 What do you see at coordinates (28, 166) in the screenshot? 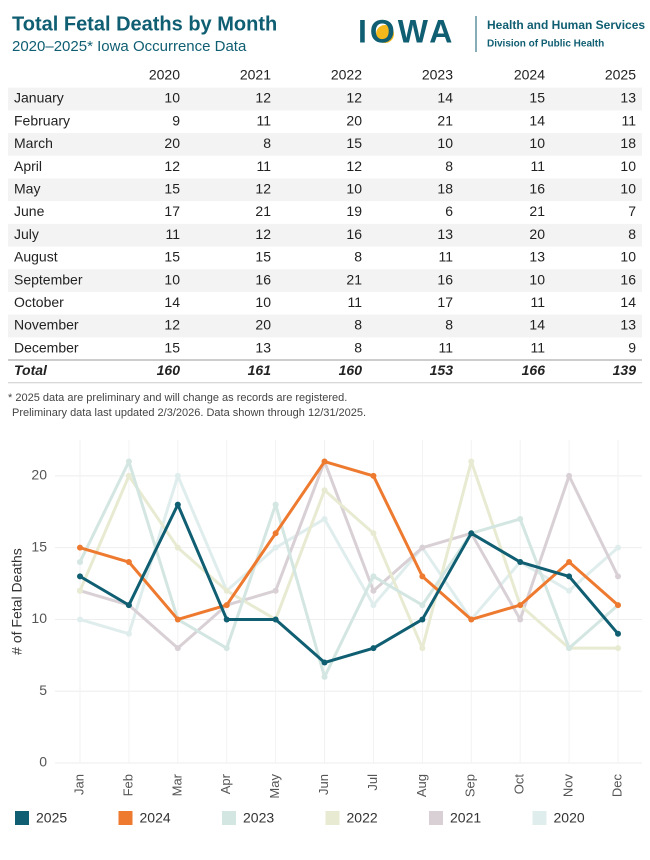
I see `row-label: April` at bounding box center [28, 166].